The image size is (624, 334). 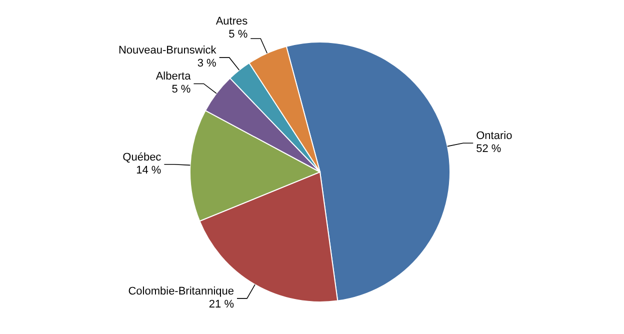 What do you see at coordinates (494, 136) in the screenshot?
I see `slice-label: Ontario` at bounding box center [494, 136].